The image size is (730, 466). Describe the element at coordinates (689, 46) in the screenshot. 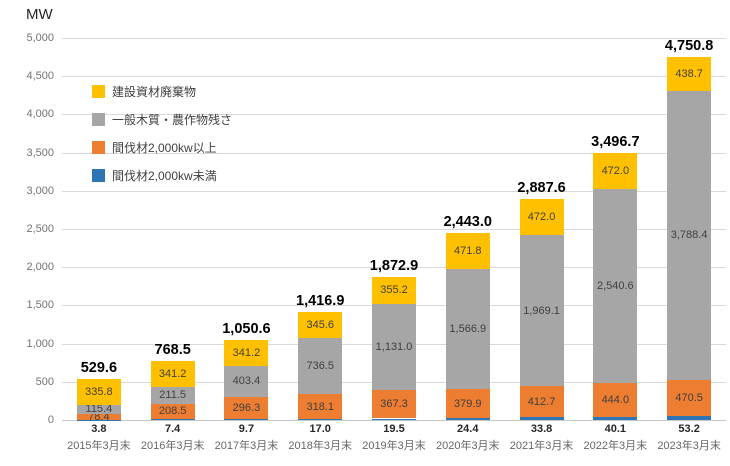

I see `total-label: 4,750.8` at that location.